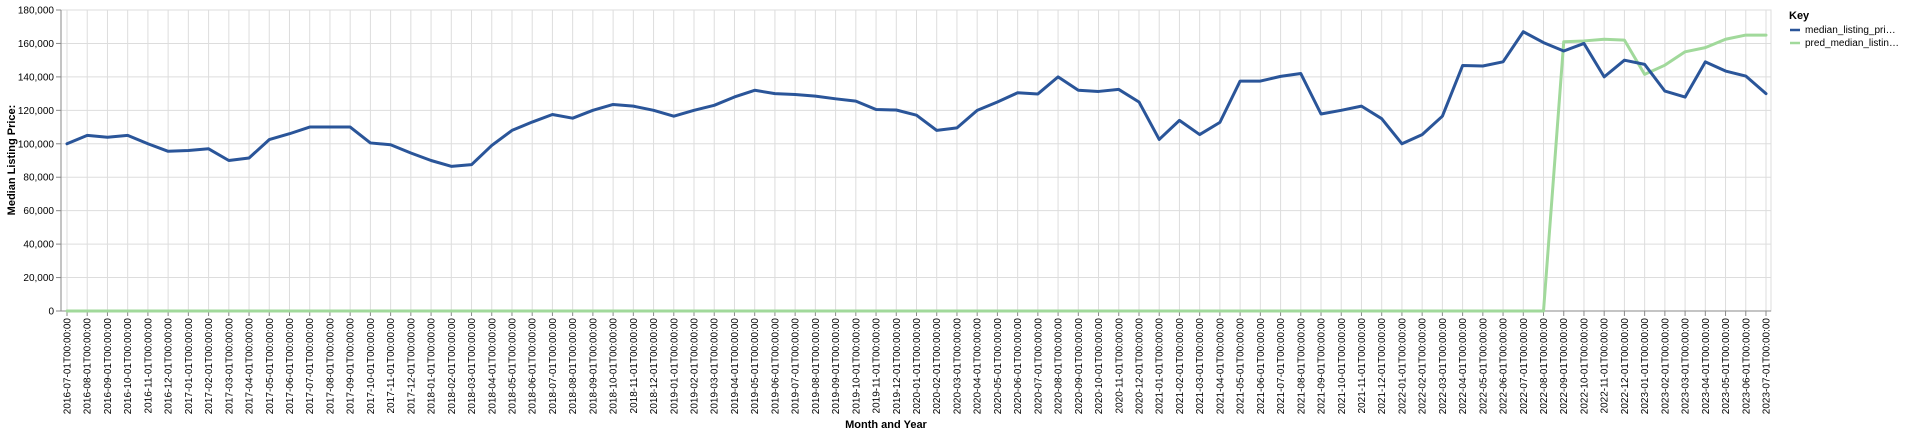 This screenshot has width=1920, height=434. What do you see at coordinates (735, 366) in the screenshot?
I see `x-tick-label: 2019-04-01T00:00:00` at bounding box center [735, 366].